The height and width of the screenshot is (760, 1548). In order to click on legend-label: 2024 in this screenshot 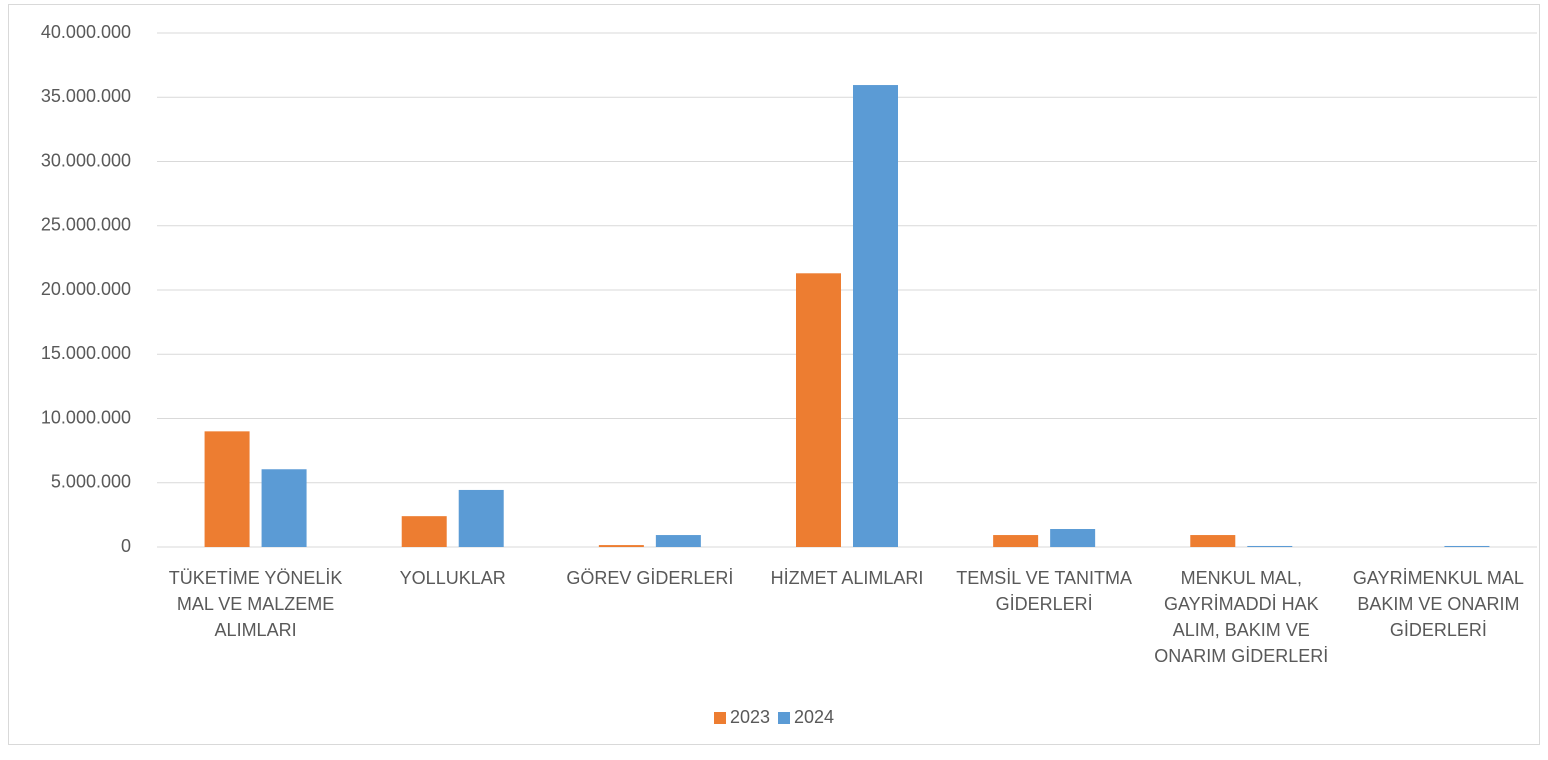, I will do `click(814, 717)`.